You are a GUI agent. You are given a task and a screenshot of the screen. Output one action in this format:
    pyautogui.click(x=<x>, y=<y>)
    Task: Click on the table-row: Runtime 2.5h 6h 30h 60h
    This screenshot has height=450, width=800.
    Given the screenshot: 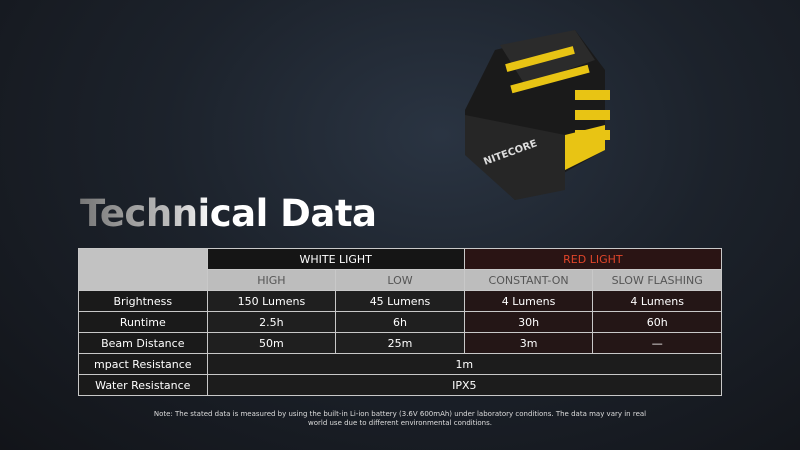 What is the action you would take?
    pyautogui.click(x=400, y=322)
    